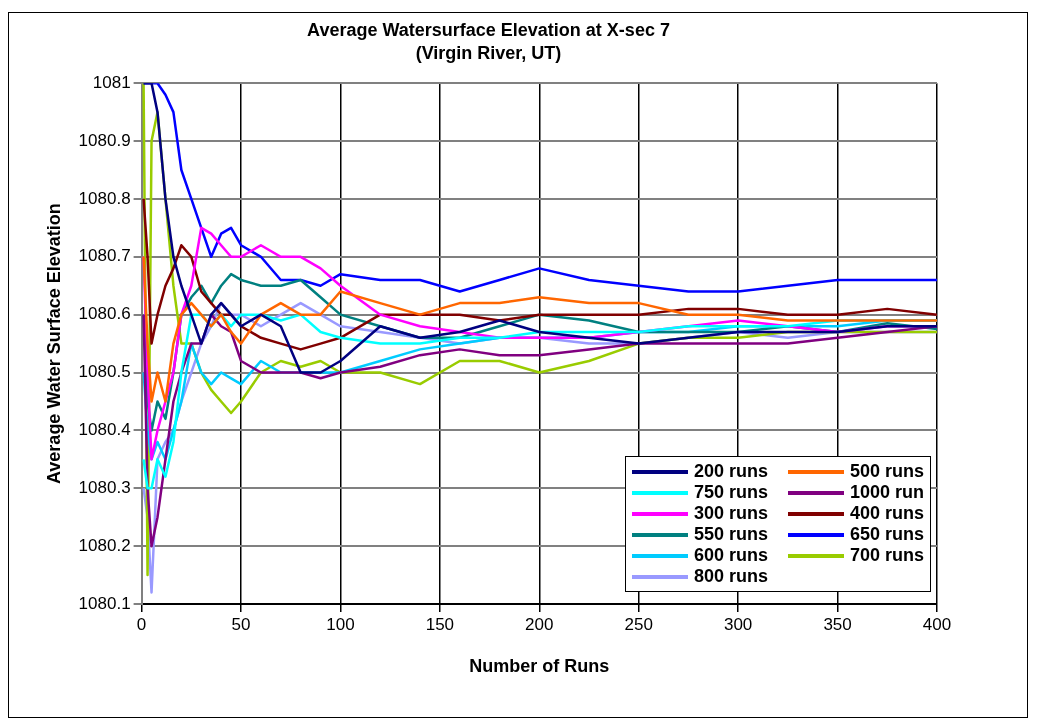 This screenshot has width=1037, height=722. What do you see at coordinates (738, 624) in the screenshot?
I see `x-tick-label: 300` at bounding box center [738, 624].